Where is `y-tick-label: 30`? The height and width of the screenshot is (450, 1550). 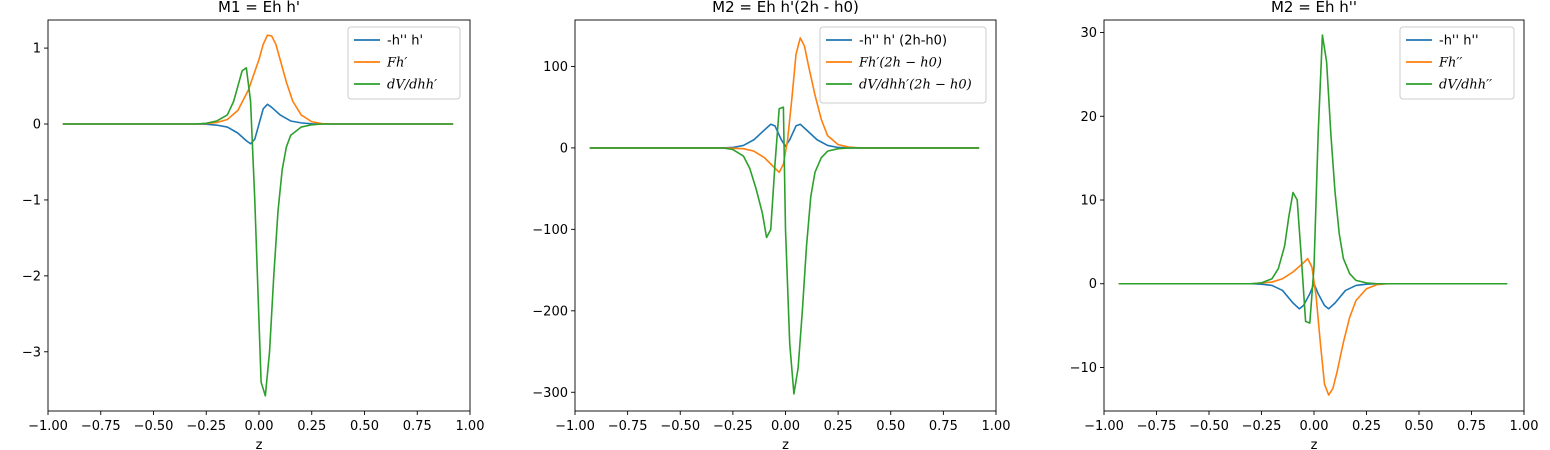 y-tick-label: 30 is located at coordinates (1088, 33).